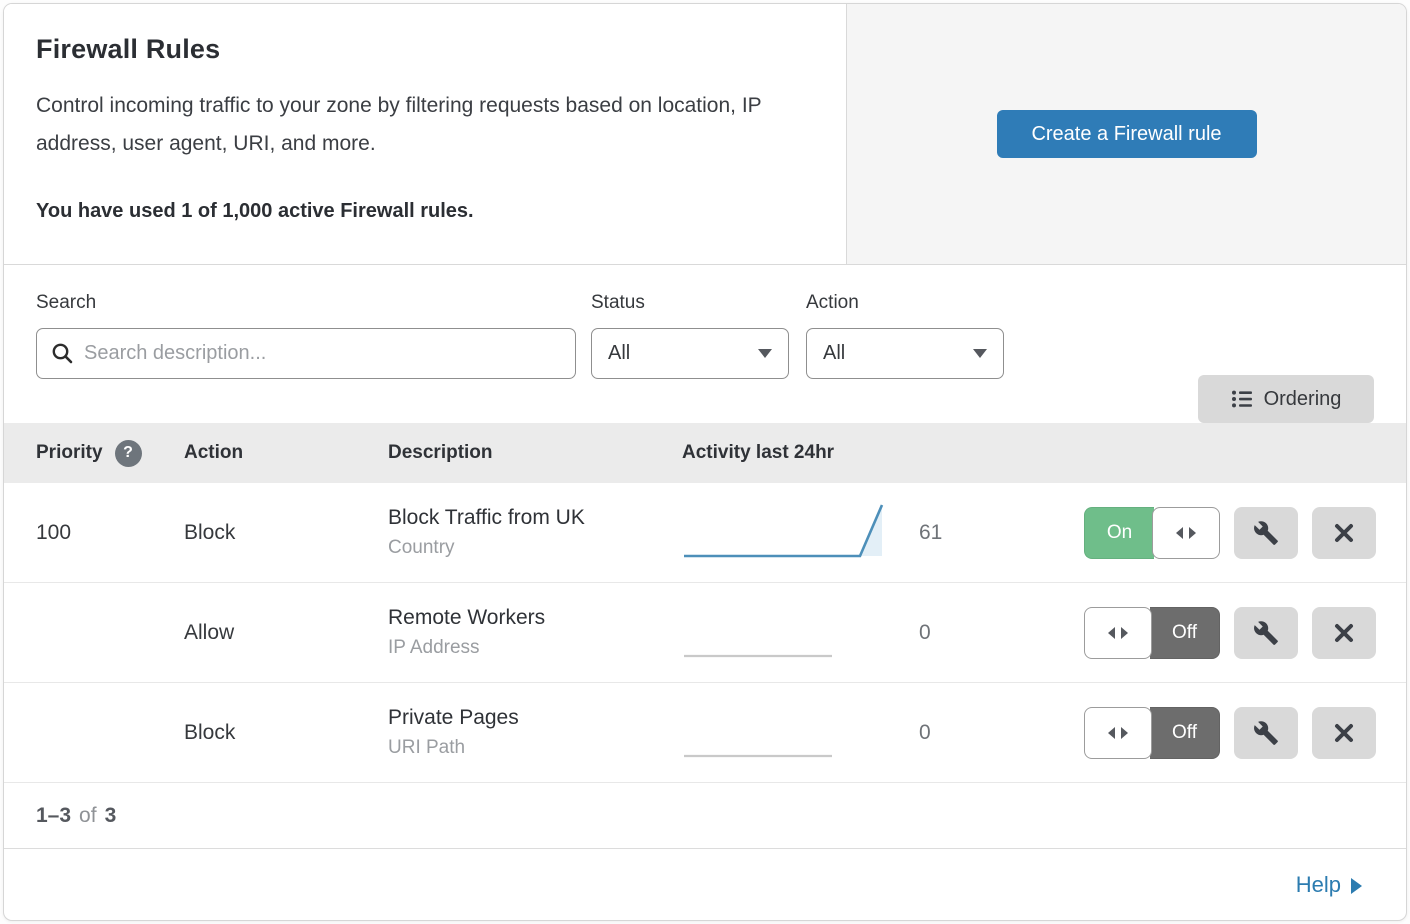 Image resolution: width=1410 pixels, height=924 pixels. I want to click on rule-description: Block Traffic from UK Country, so click(535, 532).